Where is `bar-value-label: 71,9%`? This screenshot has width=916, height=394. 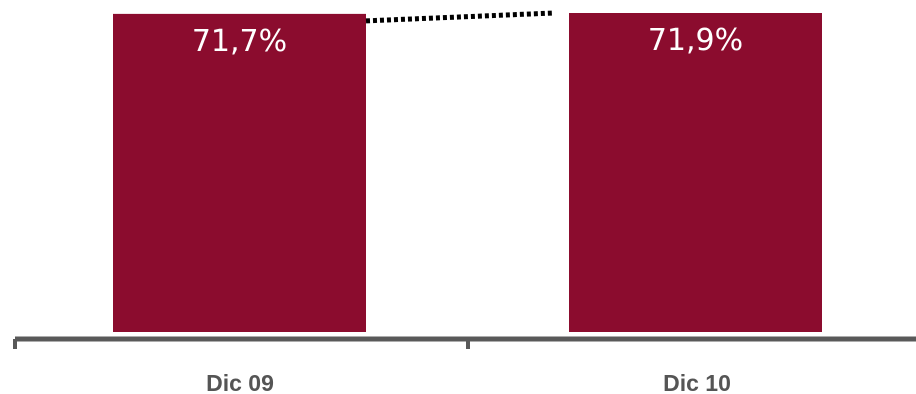 bar-value-label: 71,9% is located at coordinates (695, 40).